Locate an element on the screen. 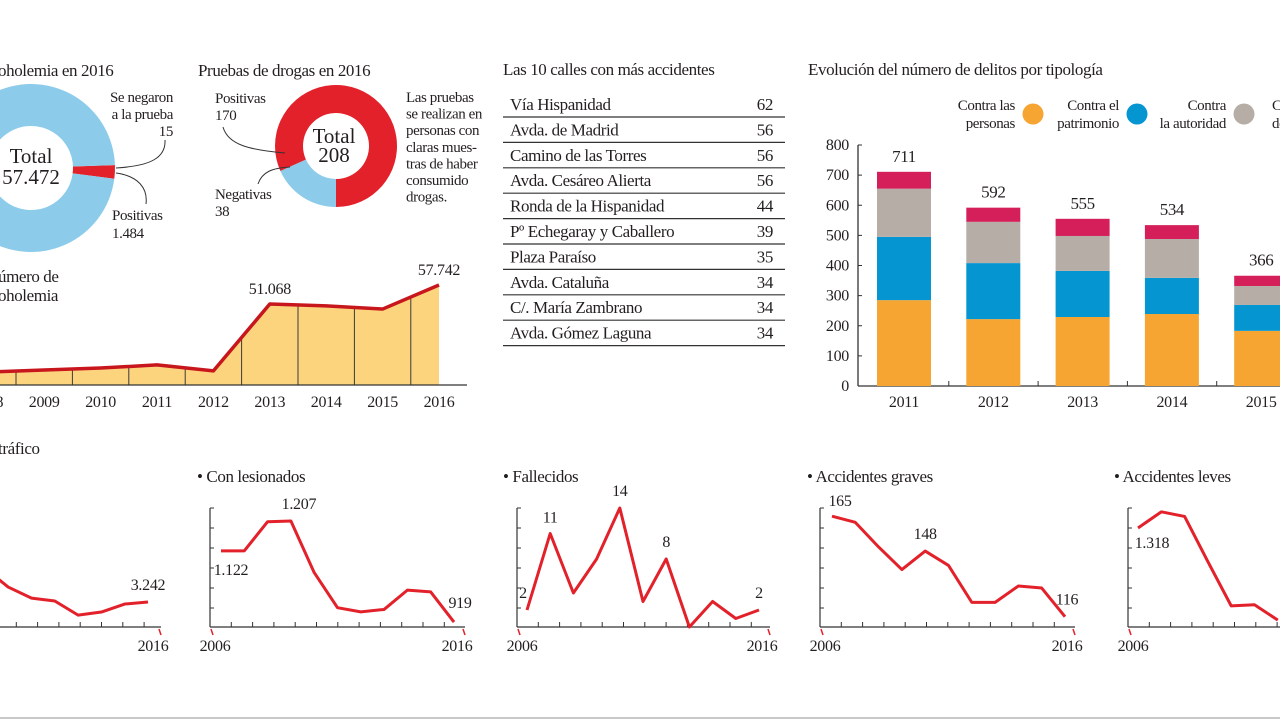 The width and height of the screenshot is (1280, 720). chart-title: • Accidentes graves is located at coordinates (870, 476).